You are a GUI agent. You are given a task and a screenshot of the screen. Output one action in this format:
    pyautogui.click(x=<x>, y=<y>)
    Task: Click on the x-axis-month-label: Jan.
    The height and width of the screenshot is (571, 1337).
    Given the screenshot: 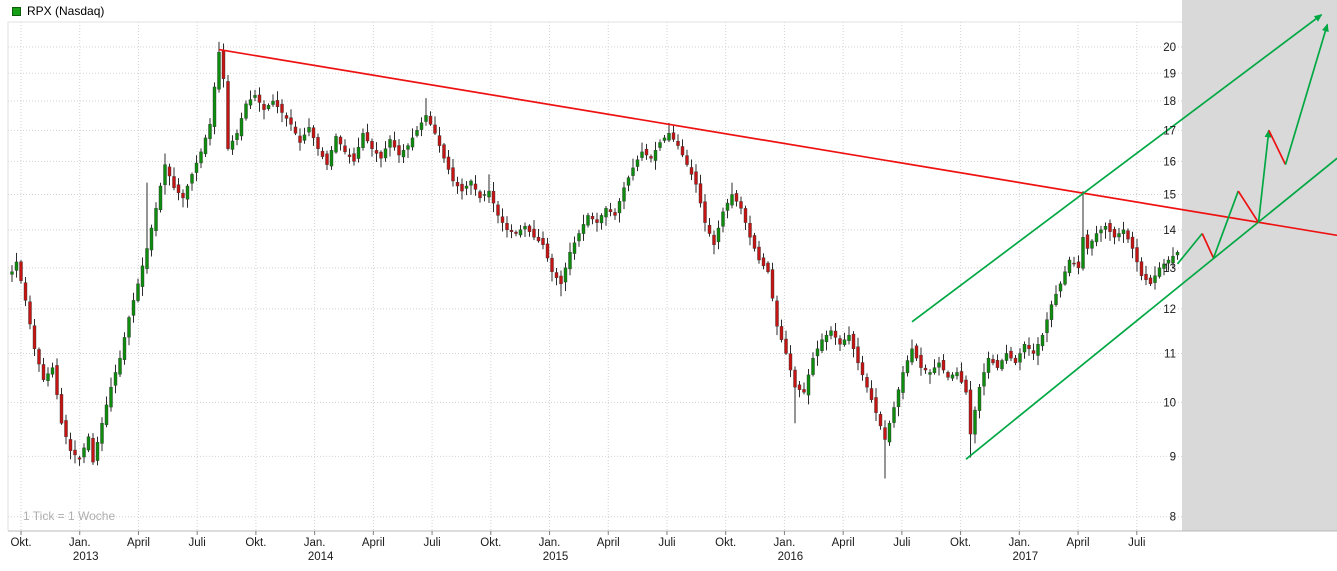 What is the action you would take?
    pyautogui.click(x=315, y=543)
    